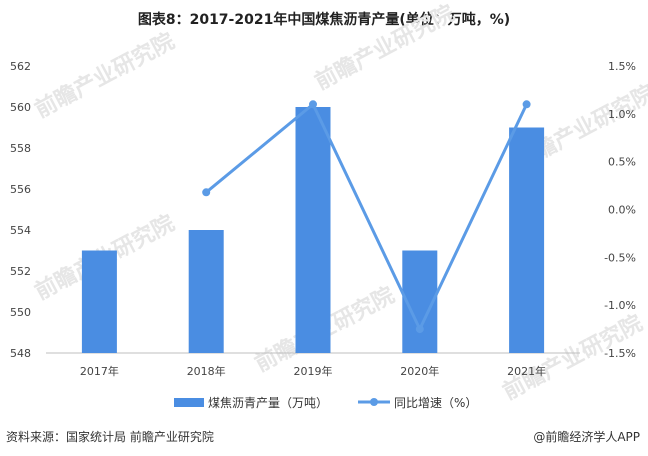 The width and height of the screenshot is (648, 456). I want to click on y-left-tick-label: 556, so click(20, 189).